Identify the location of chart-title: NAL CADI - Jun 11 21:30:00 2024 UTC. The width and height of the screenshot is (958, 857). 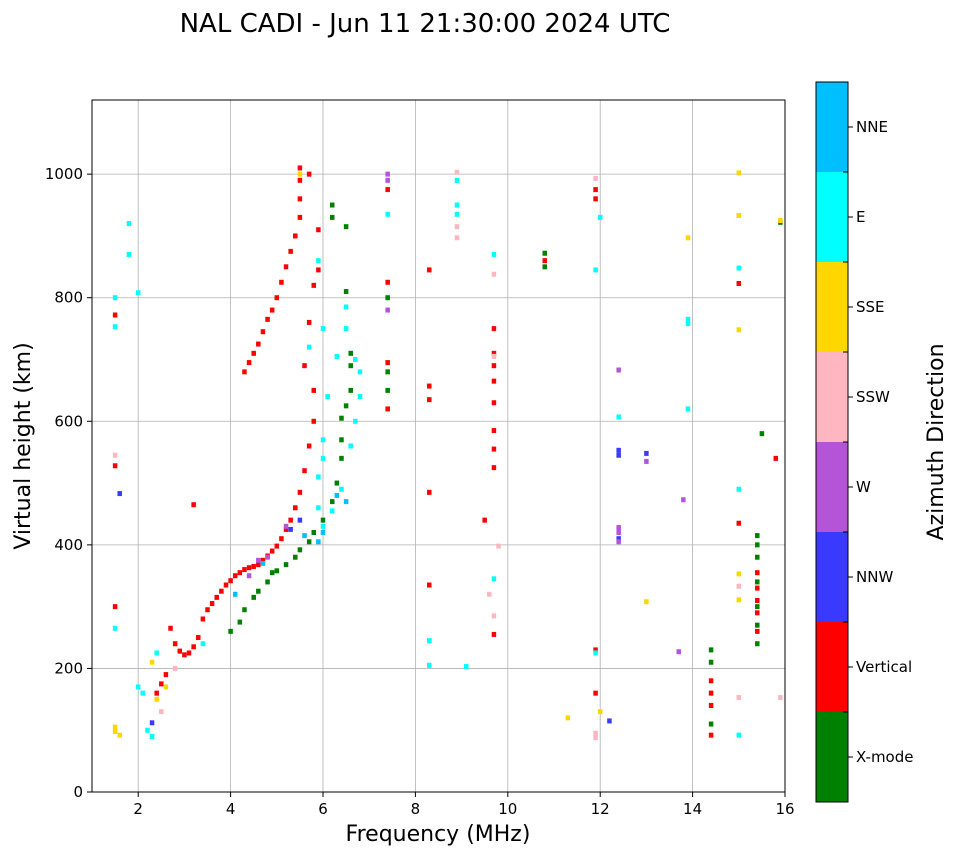
(425, 24).